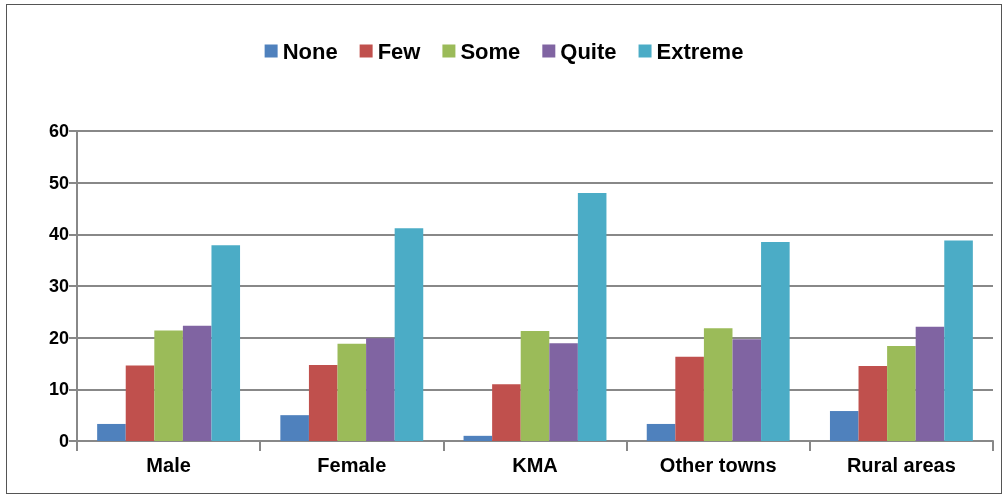  What do you see at coordinates (58, 131) in the screenshot?
I see `y-tick-label: 60` at bounding box center [58, 131].